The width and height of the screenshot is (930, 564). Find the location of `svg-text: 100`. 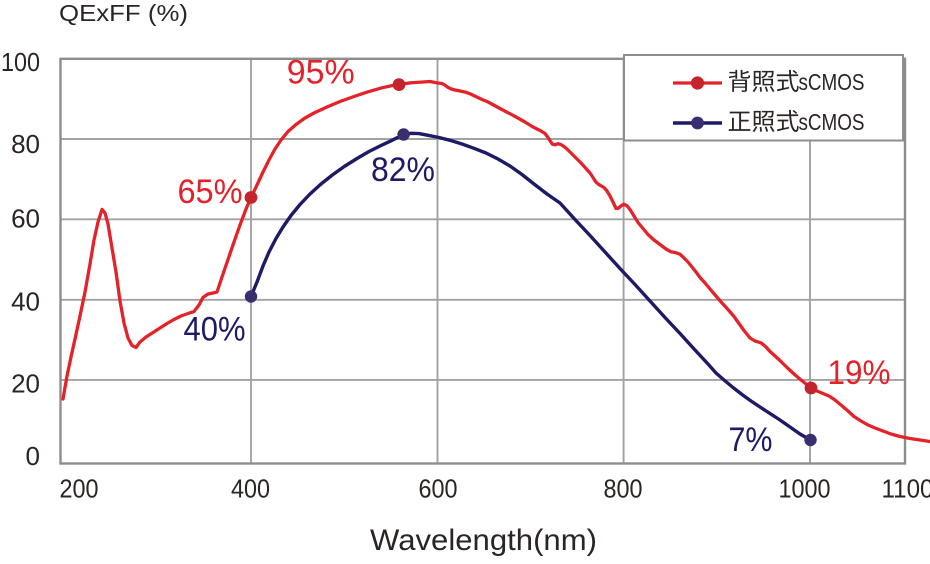

svg-text: 100 is located at coordinates (20, 62).